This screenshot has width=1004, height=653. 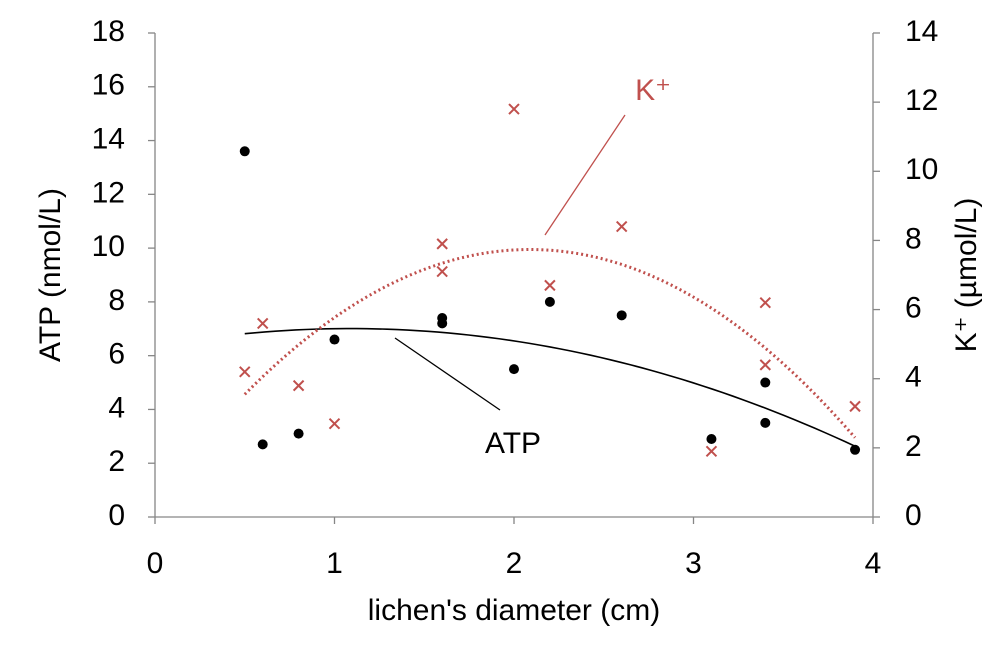 I want to click on x-tick-label: 0, so click(x=155, y=563).